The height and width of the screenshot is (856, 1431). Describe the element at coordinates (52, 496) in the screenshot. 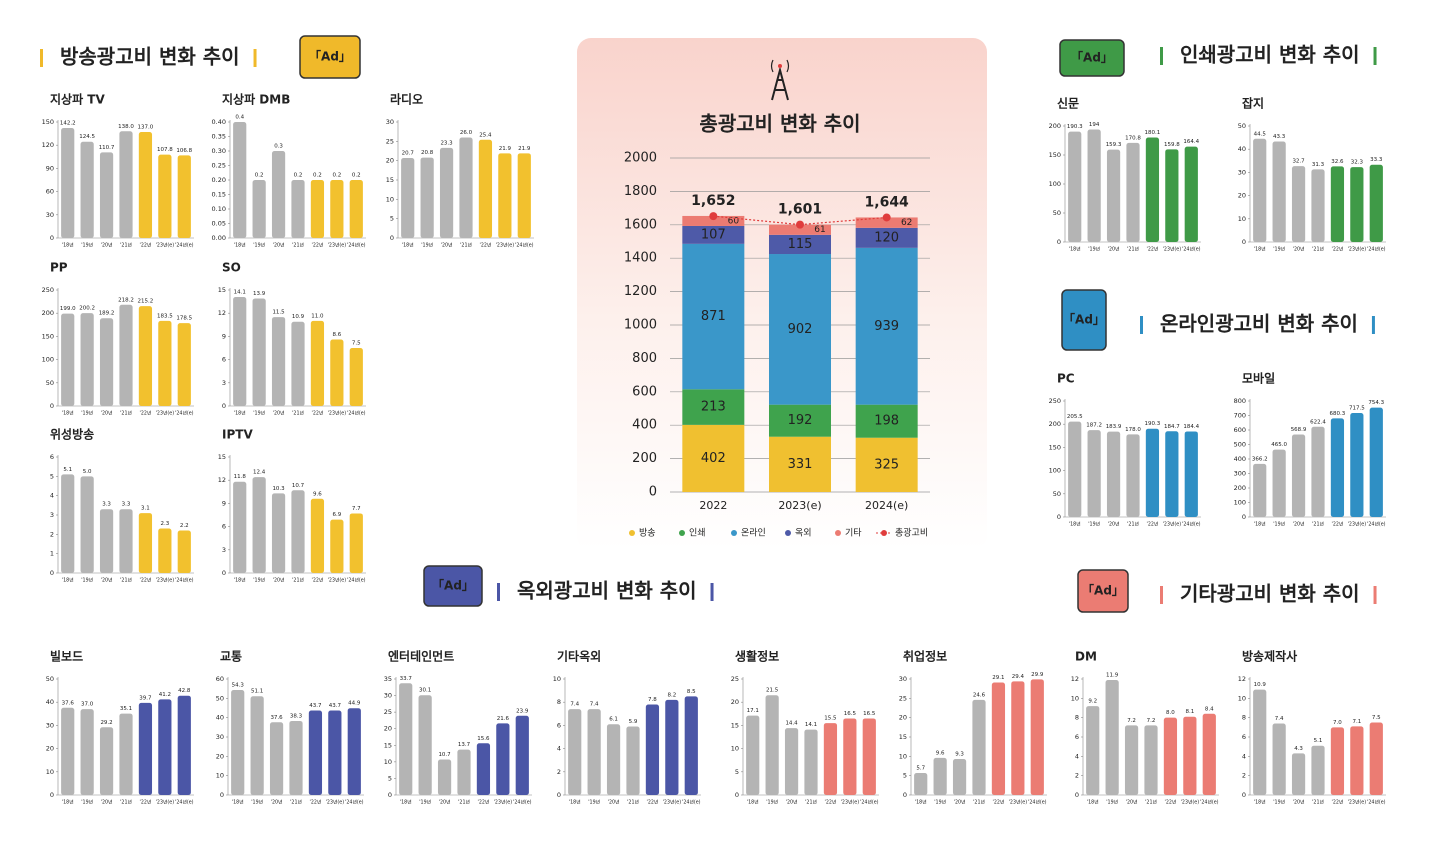

I see `y-tick-label: 4` at that location.